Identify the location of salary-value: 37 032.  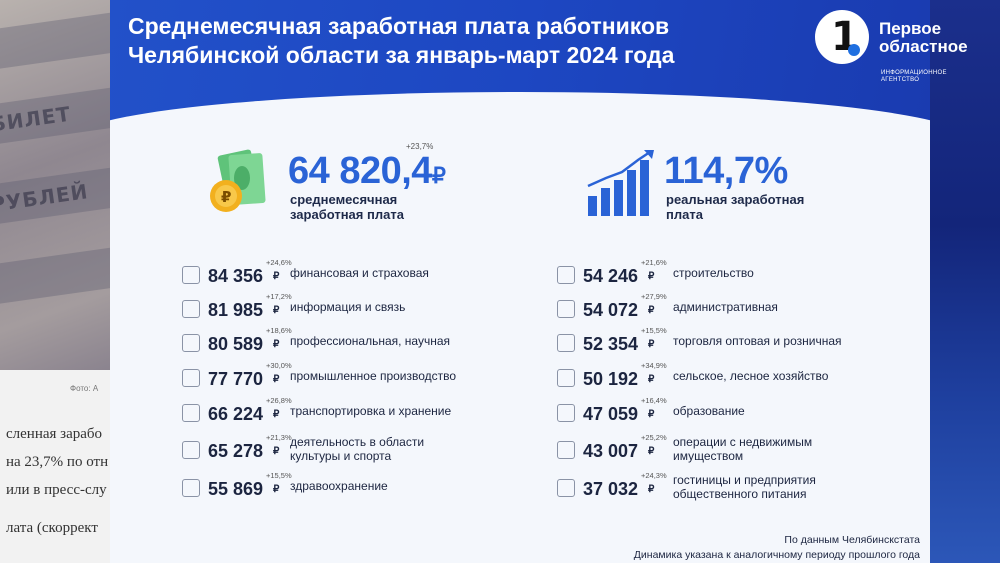
(611, 489).